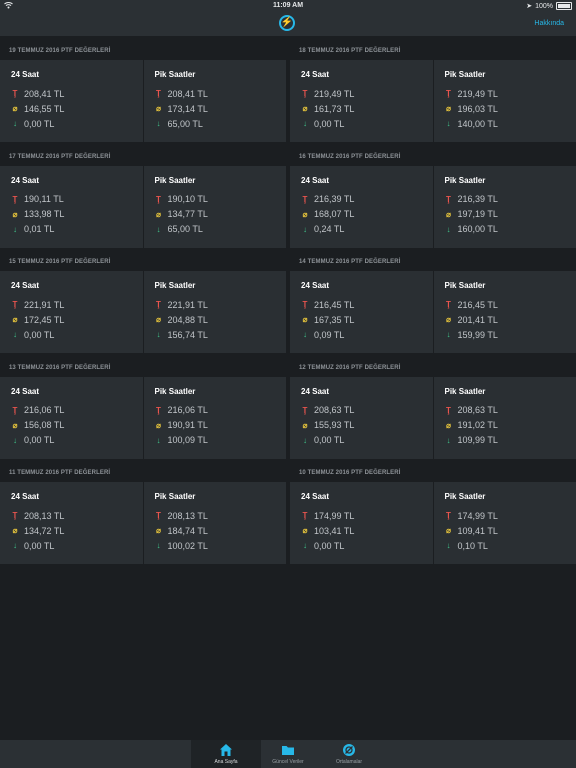  What do you see at coordinates (221, 530) in the screenshot?
I see `avg-value-row: ⌀ 184,74 TL` at bounding box center [221, 530].